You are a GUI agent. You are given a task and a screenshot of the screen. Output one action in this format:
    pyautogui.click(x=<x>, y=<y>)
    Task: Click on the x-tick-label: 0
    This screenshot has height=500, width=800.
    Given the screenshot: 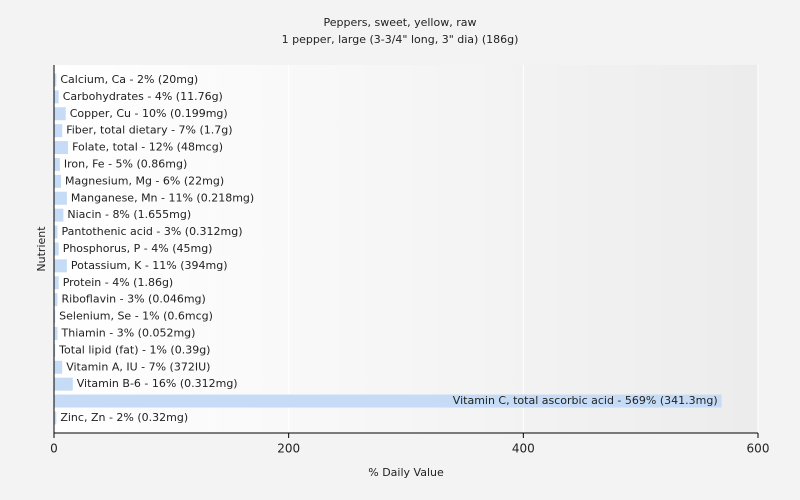 What is the action you would take?
    pyautogui.click(x=54, y=449)
    